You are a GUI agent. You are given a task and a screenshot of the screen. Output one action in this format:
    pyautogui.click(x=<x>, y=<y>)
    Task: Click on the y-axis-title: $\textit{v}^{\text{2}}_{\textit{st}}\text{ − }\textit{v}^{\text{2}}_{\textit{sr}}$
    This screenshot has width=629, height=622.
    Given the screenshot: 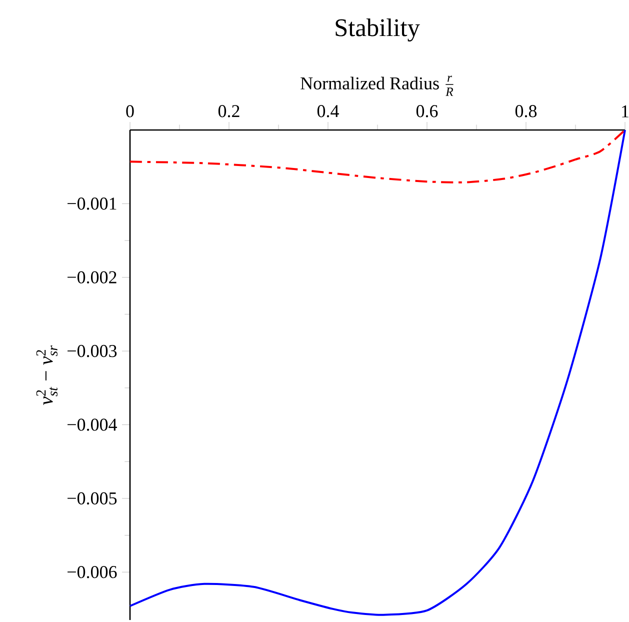 What is the action you would take?
    pyautogui.click(x=47, y=375)
    